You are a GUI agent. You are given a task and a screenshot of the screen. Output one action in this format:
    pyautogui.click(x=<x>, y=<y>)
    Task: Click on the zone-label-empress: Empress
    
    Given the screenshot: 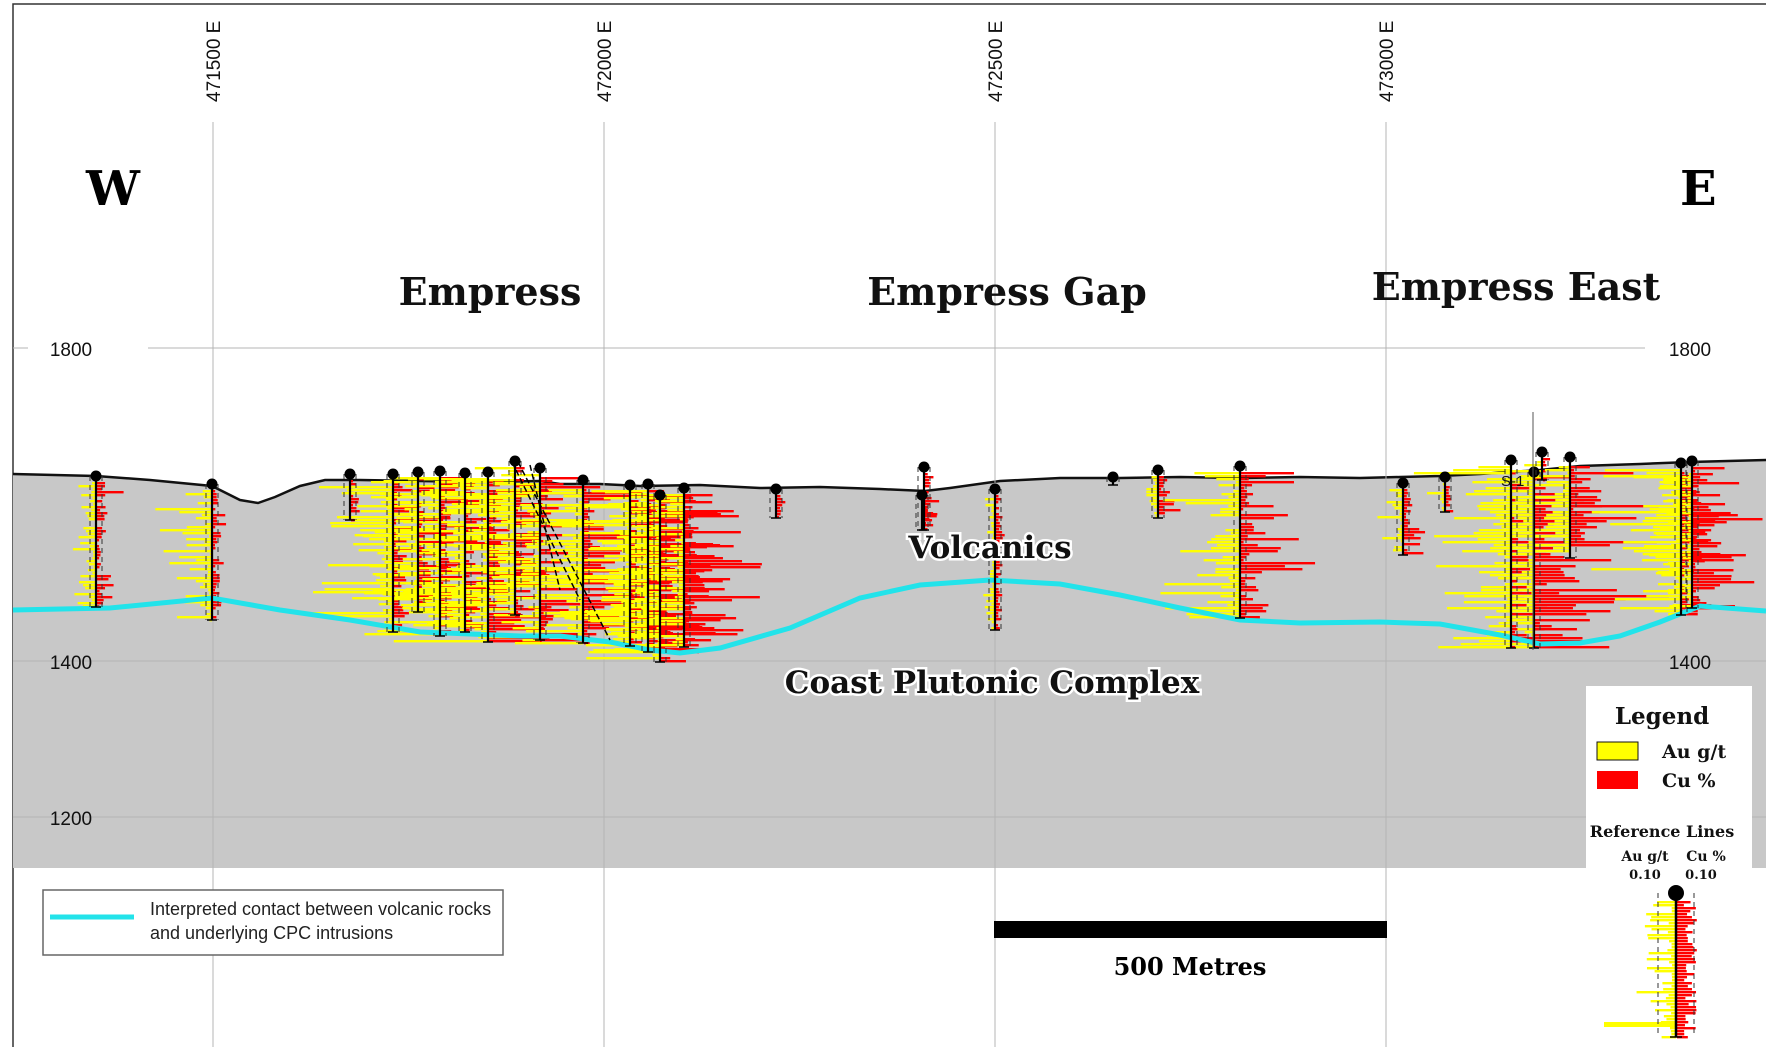 What is the action you would take?
    pyautogui.click(x=490, y=291)
    